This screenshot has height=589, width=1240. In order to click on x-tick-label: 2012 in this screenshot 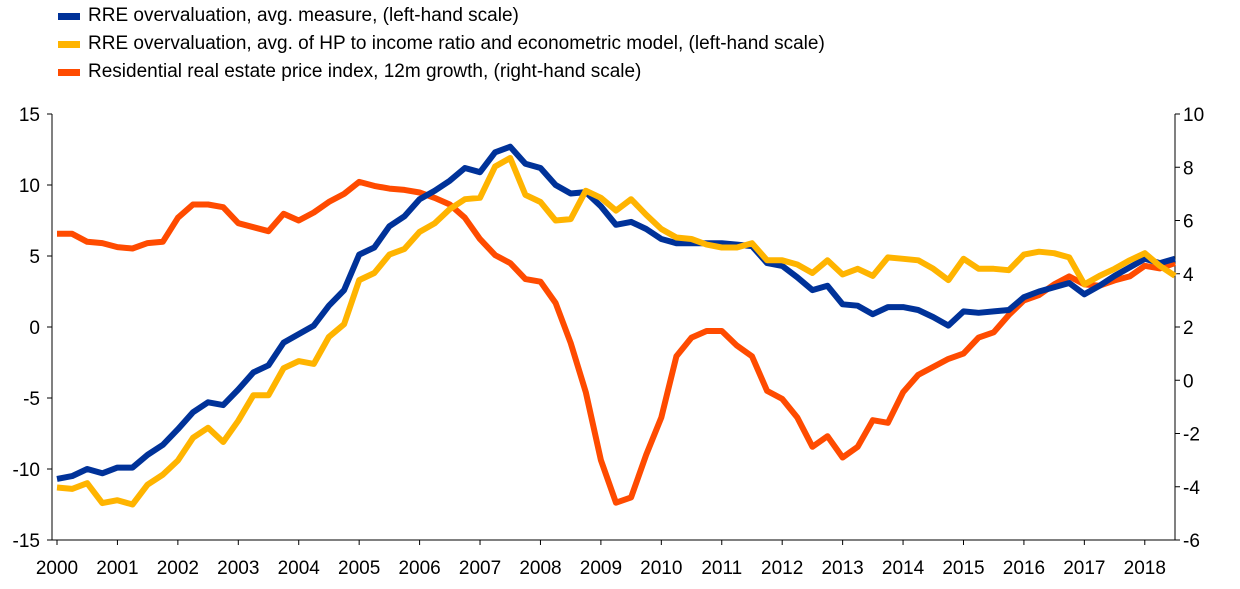, I will do `click(782, 568)`.